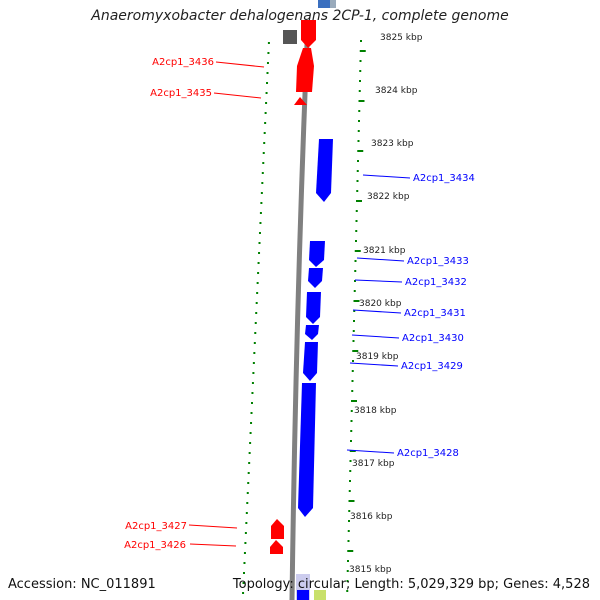 This screenshot has width=600, height=600. What do you see at coordinates (82, 584) in the screenshot?
I see `accession-label: Accession: NC_011891` at bounding box center [82, 584].